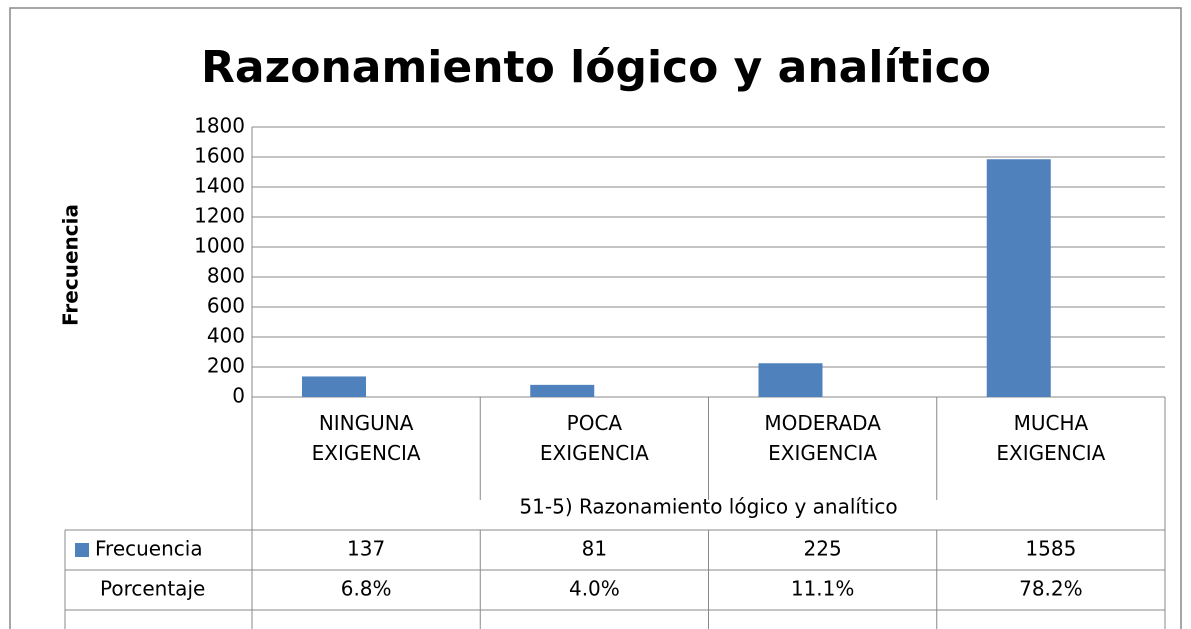  I want to click on y-tick-label: 1800, so click(219, 126).